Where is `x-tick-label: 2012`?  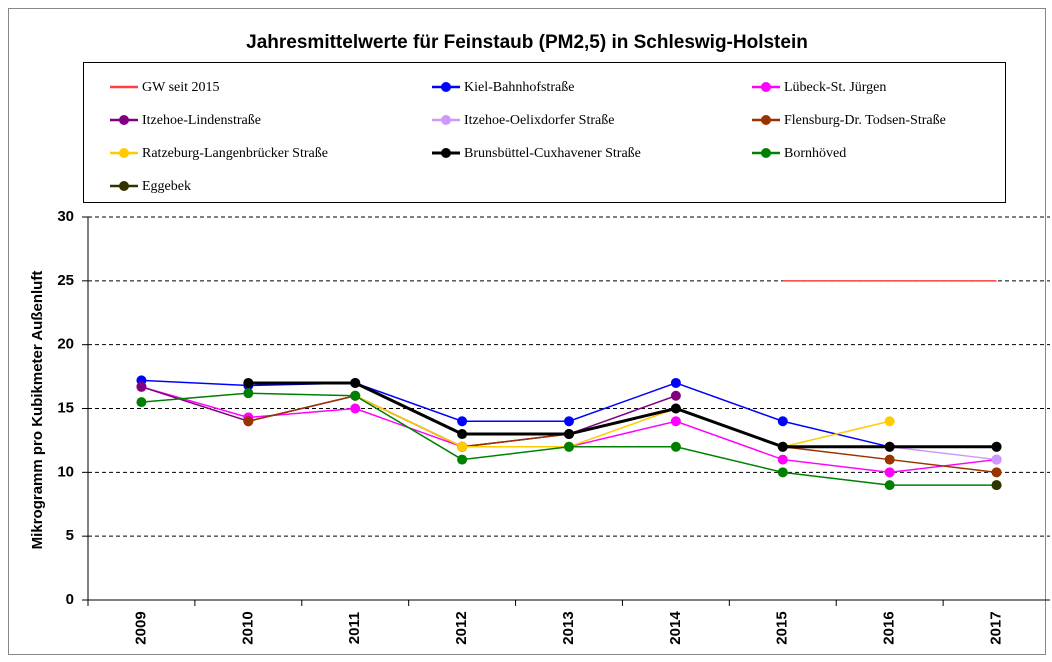
x-tick-label: 2012 is located at coordinates (461, 627).